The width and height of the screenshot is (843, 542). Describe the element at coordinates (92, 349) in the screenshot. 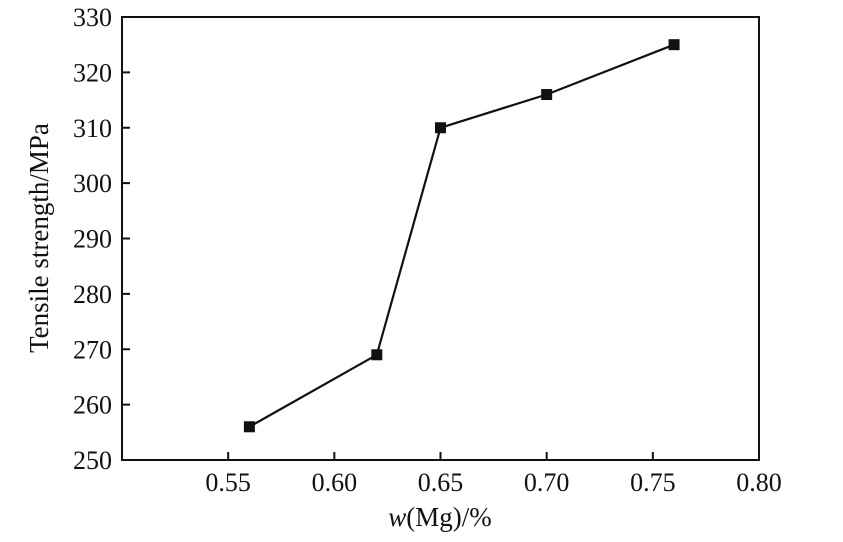

I see `y-tick-label: 270` at that location.